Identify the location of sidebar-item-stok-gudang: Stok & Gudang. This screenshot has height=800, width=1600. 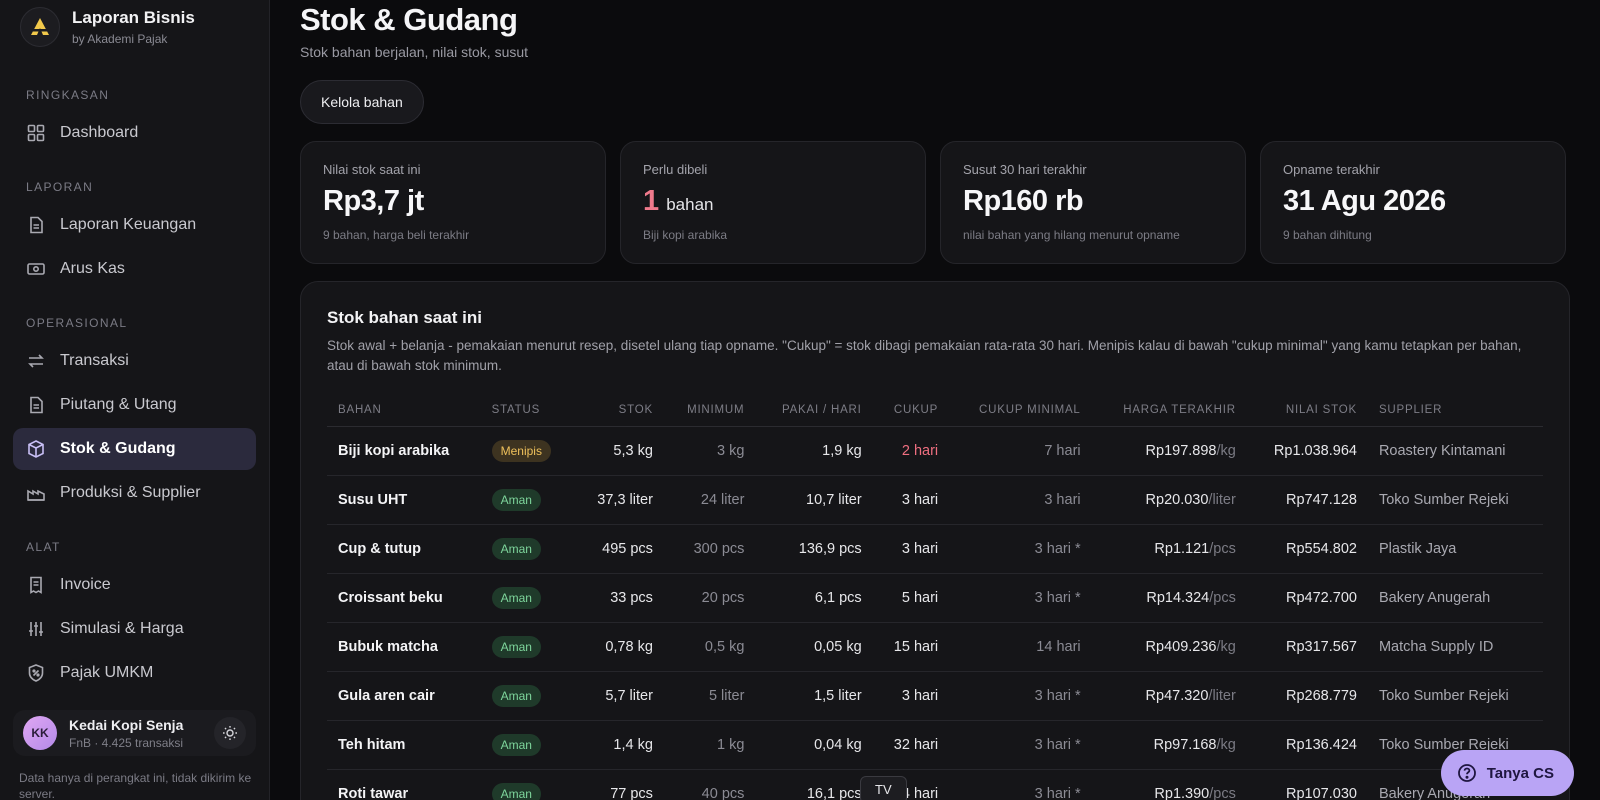
(134, 449).